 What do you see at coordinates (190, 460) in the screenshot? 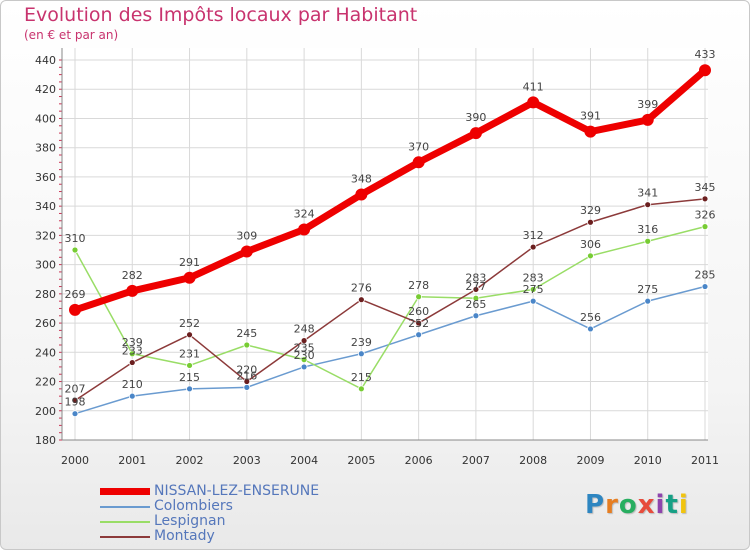
I see `x-tick-label: 2002` at bounding box center [190, 460].